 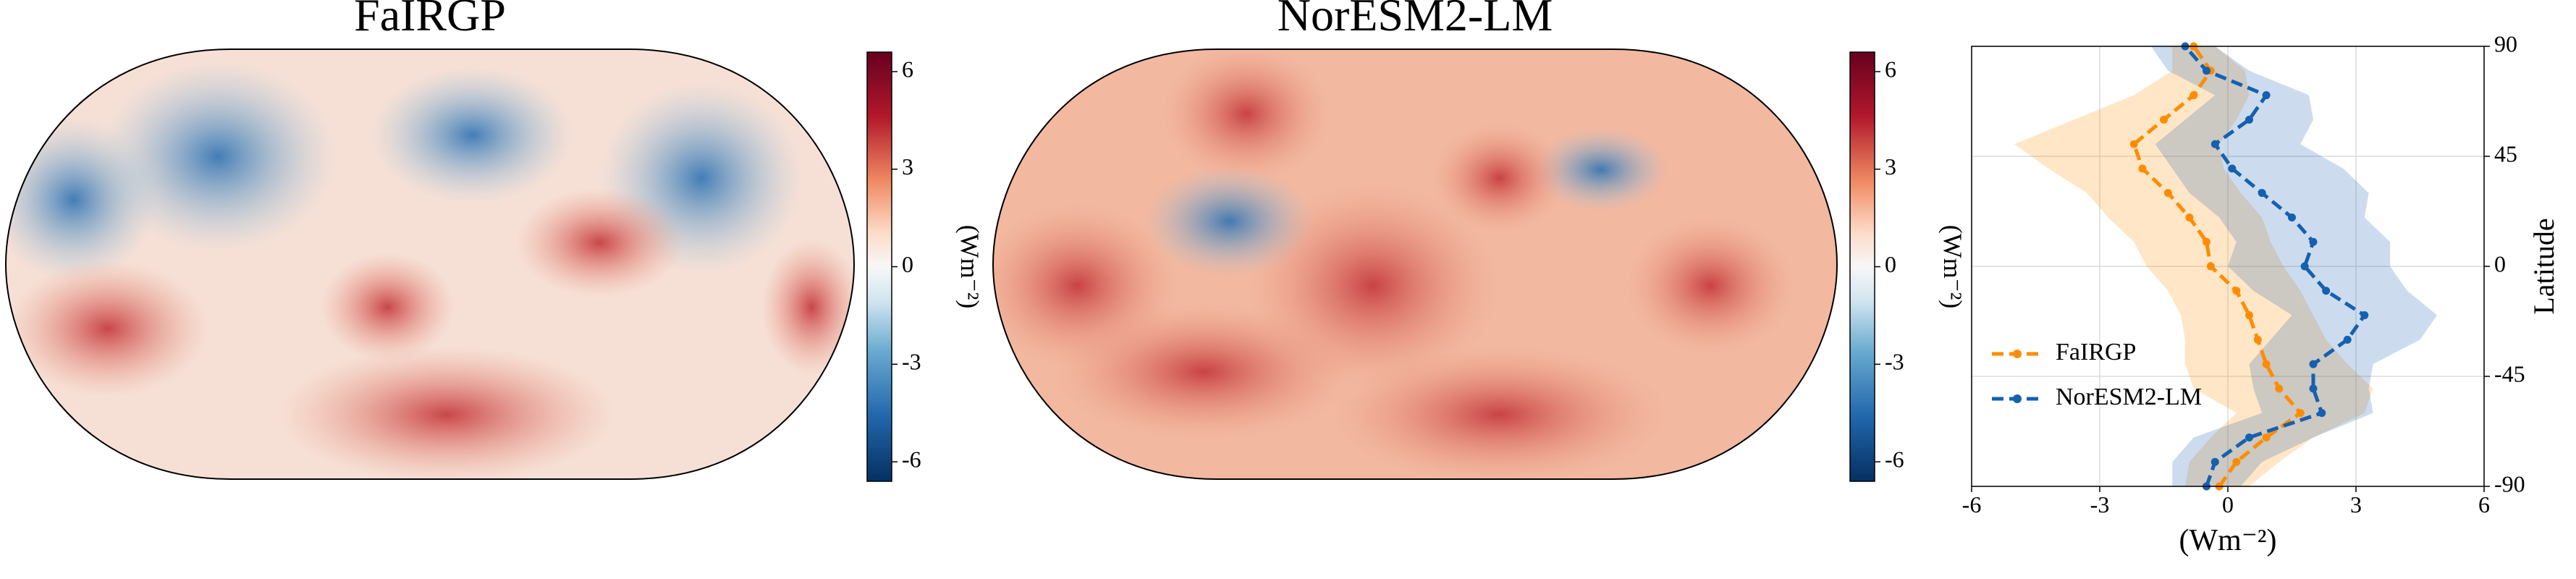 What do you see at coordinates (2193, 266) in the screenshot?
I see `spread-band` at bounding box center [2193, 266].